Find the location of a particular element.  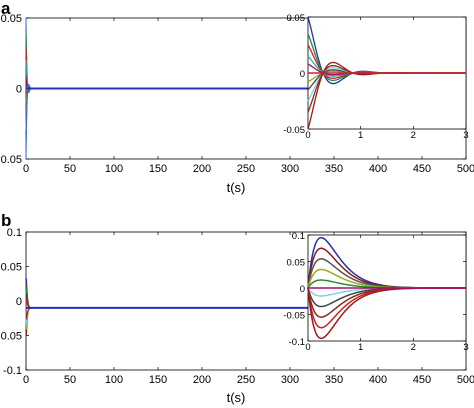

panel-a-x-tick-label: 100 is located at coordinates (114, 169).